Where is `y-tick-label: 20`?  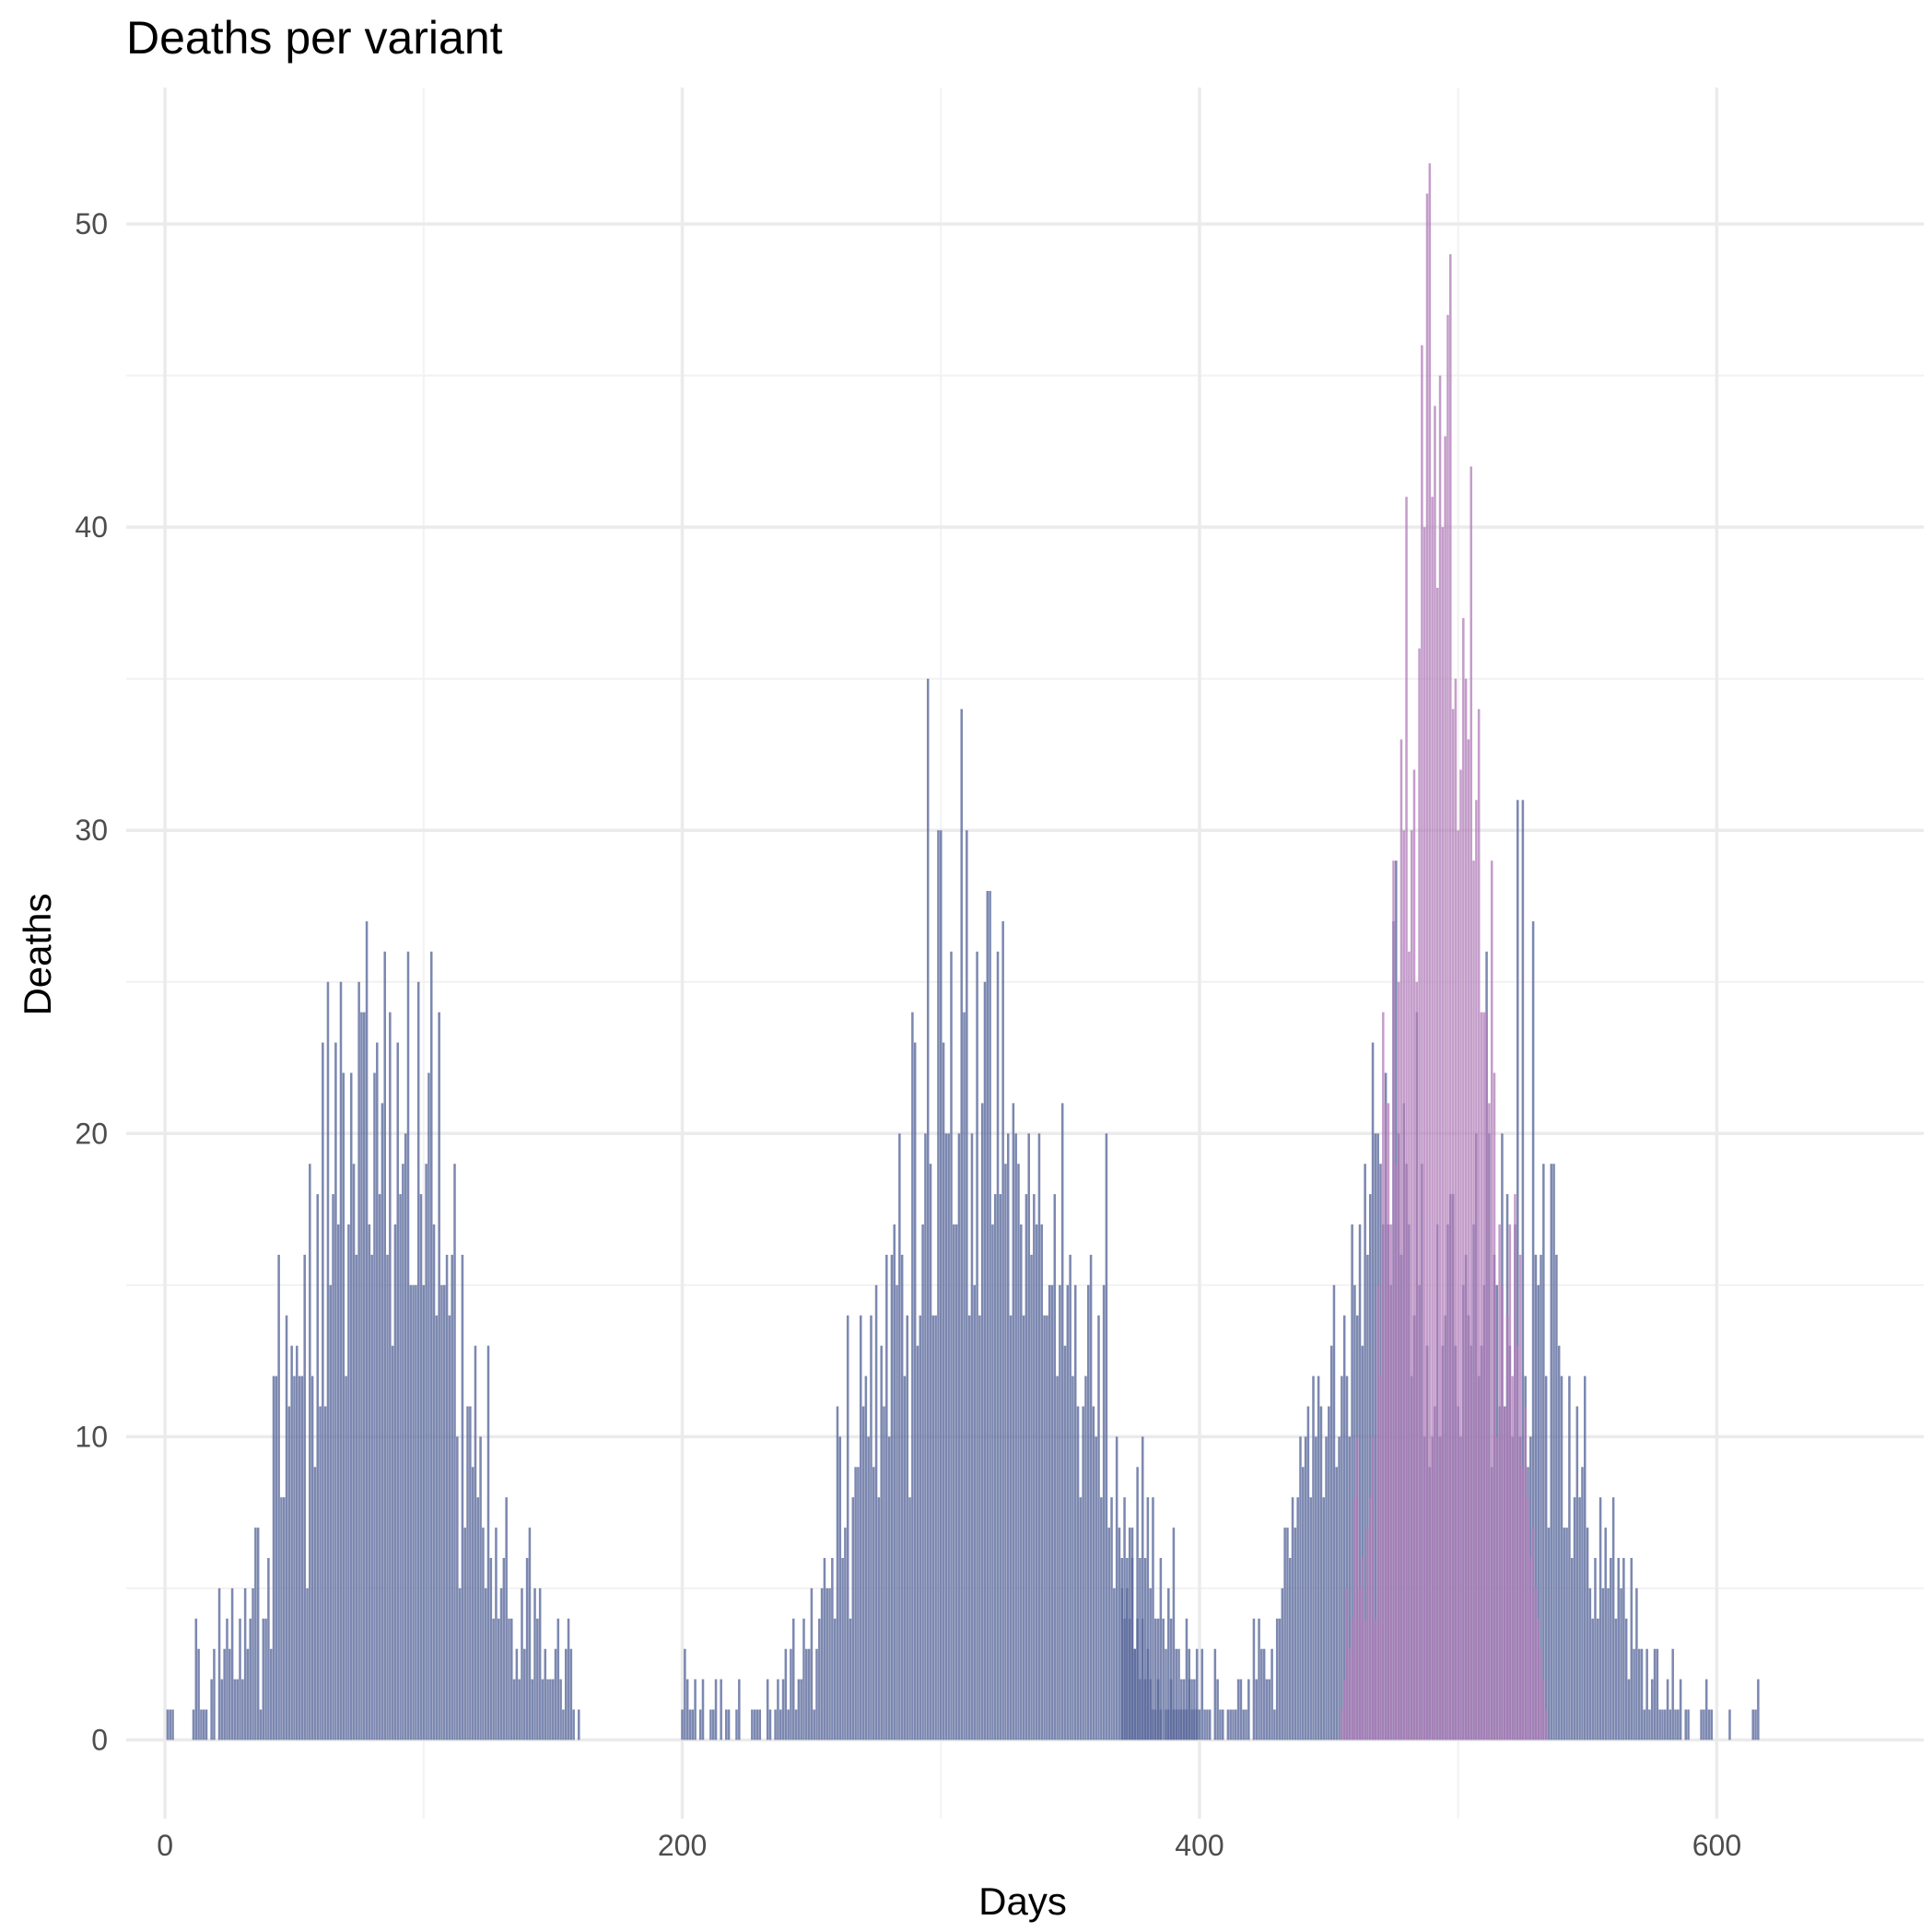
y-tick-label: 20 is located at coordinates (91, 1133).